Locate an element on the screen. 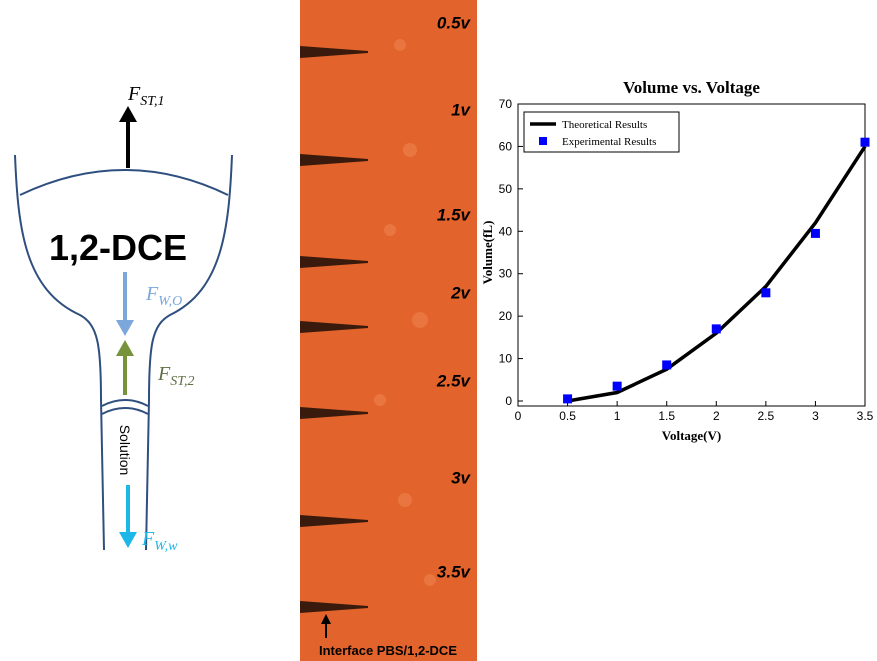  voltage-label: 1.5v is located at coordinates (454, 214).